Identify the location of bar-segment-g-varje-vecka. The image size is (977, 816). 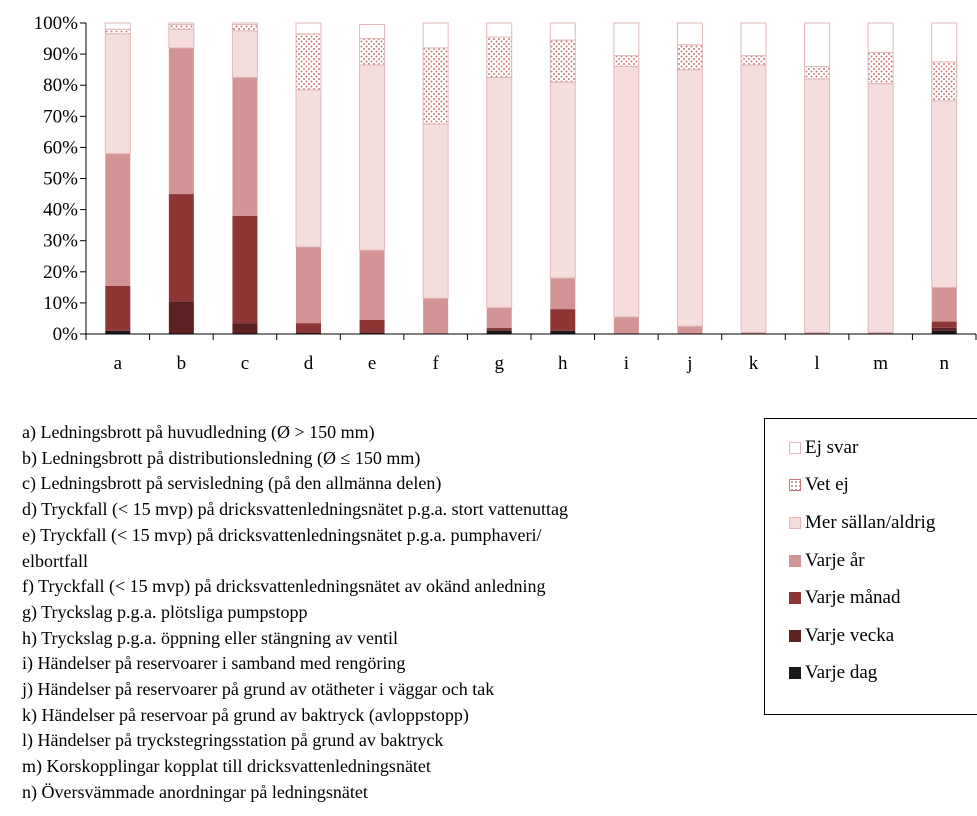
(499, 330).